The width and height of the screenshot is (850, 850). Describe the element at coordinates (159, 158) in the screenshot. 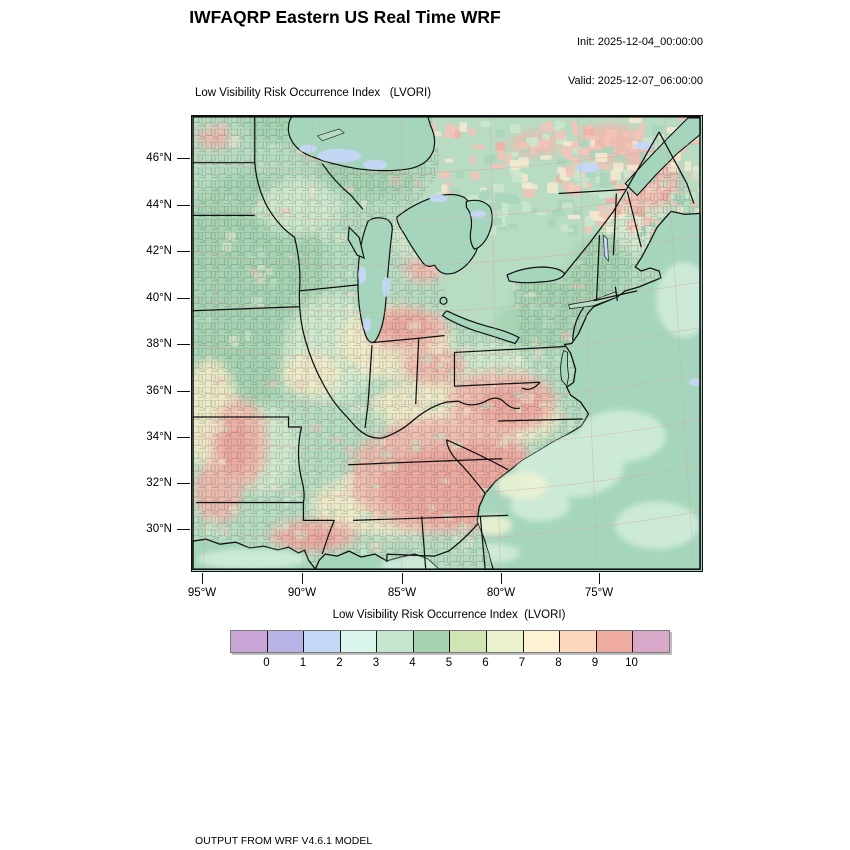

I see `y-tick-label: 46°N` at that location.